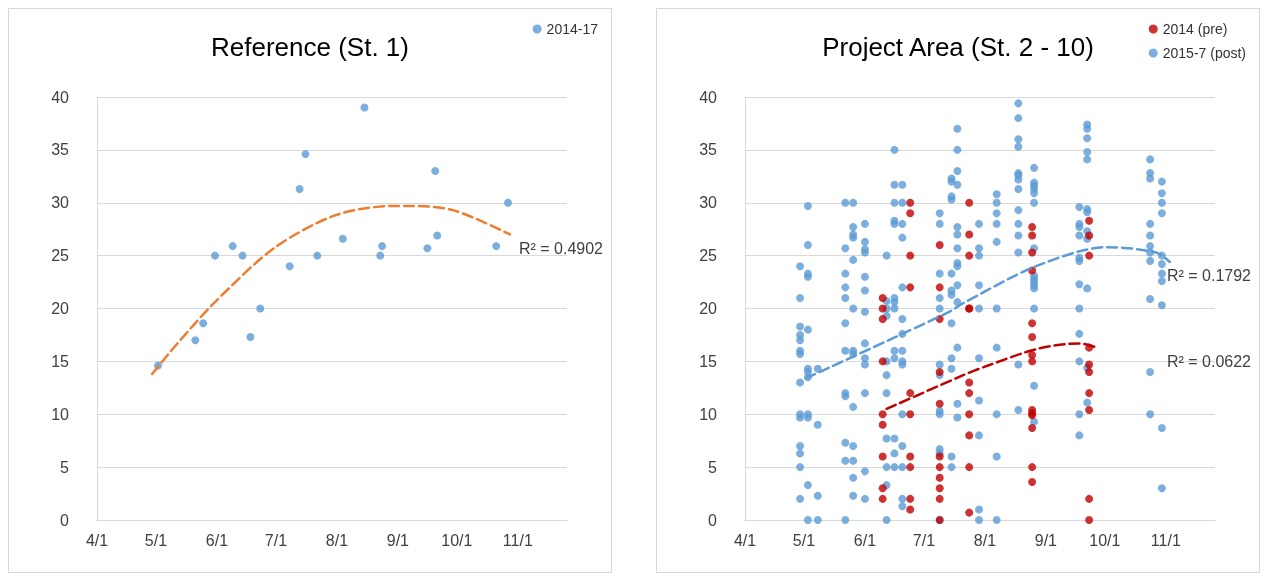 The height and width of the screenshot is (581, 1268). I want to click on legend-label: 2014-17, so click(572, 29).